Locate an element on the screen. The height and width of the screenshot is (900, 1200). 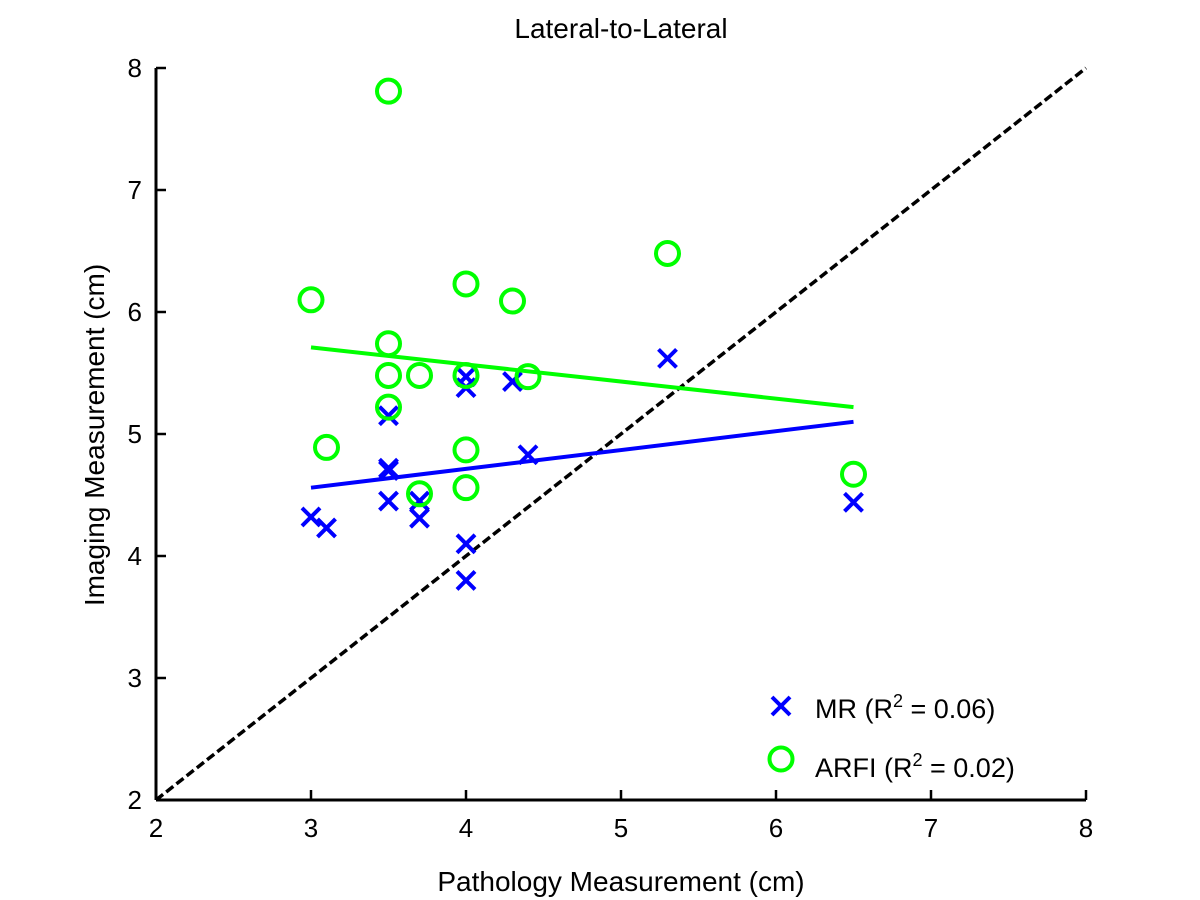
x-tick-label: 7 is located at coordinates (931, 828).